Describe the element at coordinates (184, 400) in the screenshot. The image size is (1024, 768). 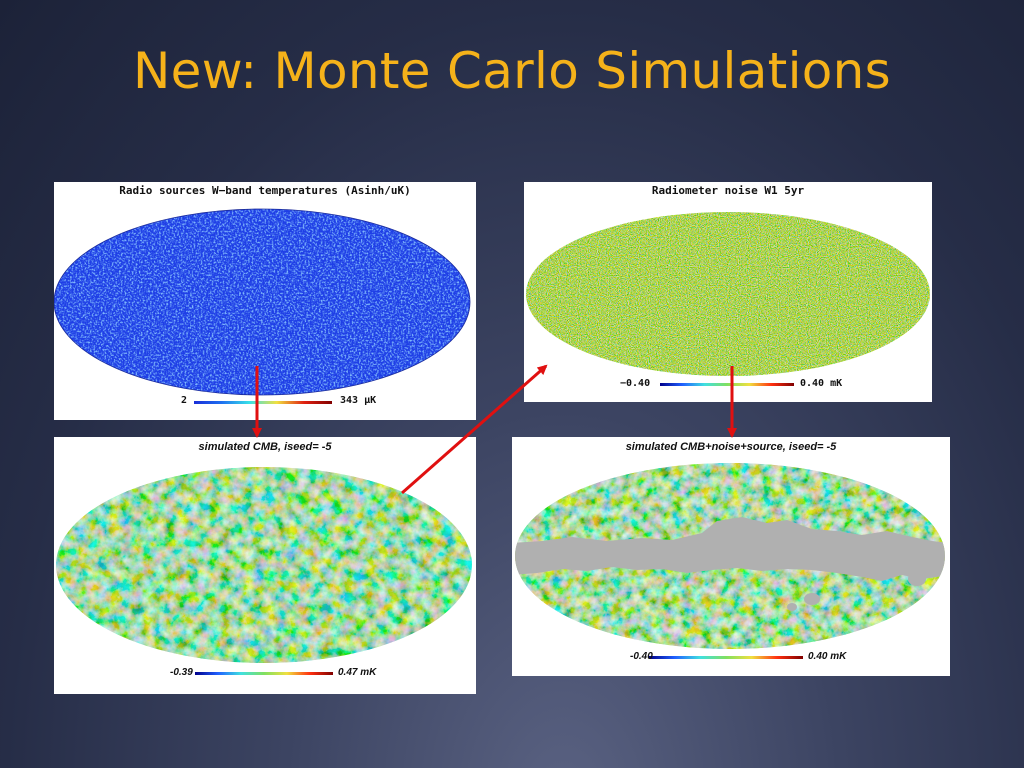
I see `radio-cbar-min: 2` at that location.